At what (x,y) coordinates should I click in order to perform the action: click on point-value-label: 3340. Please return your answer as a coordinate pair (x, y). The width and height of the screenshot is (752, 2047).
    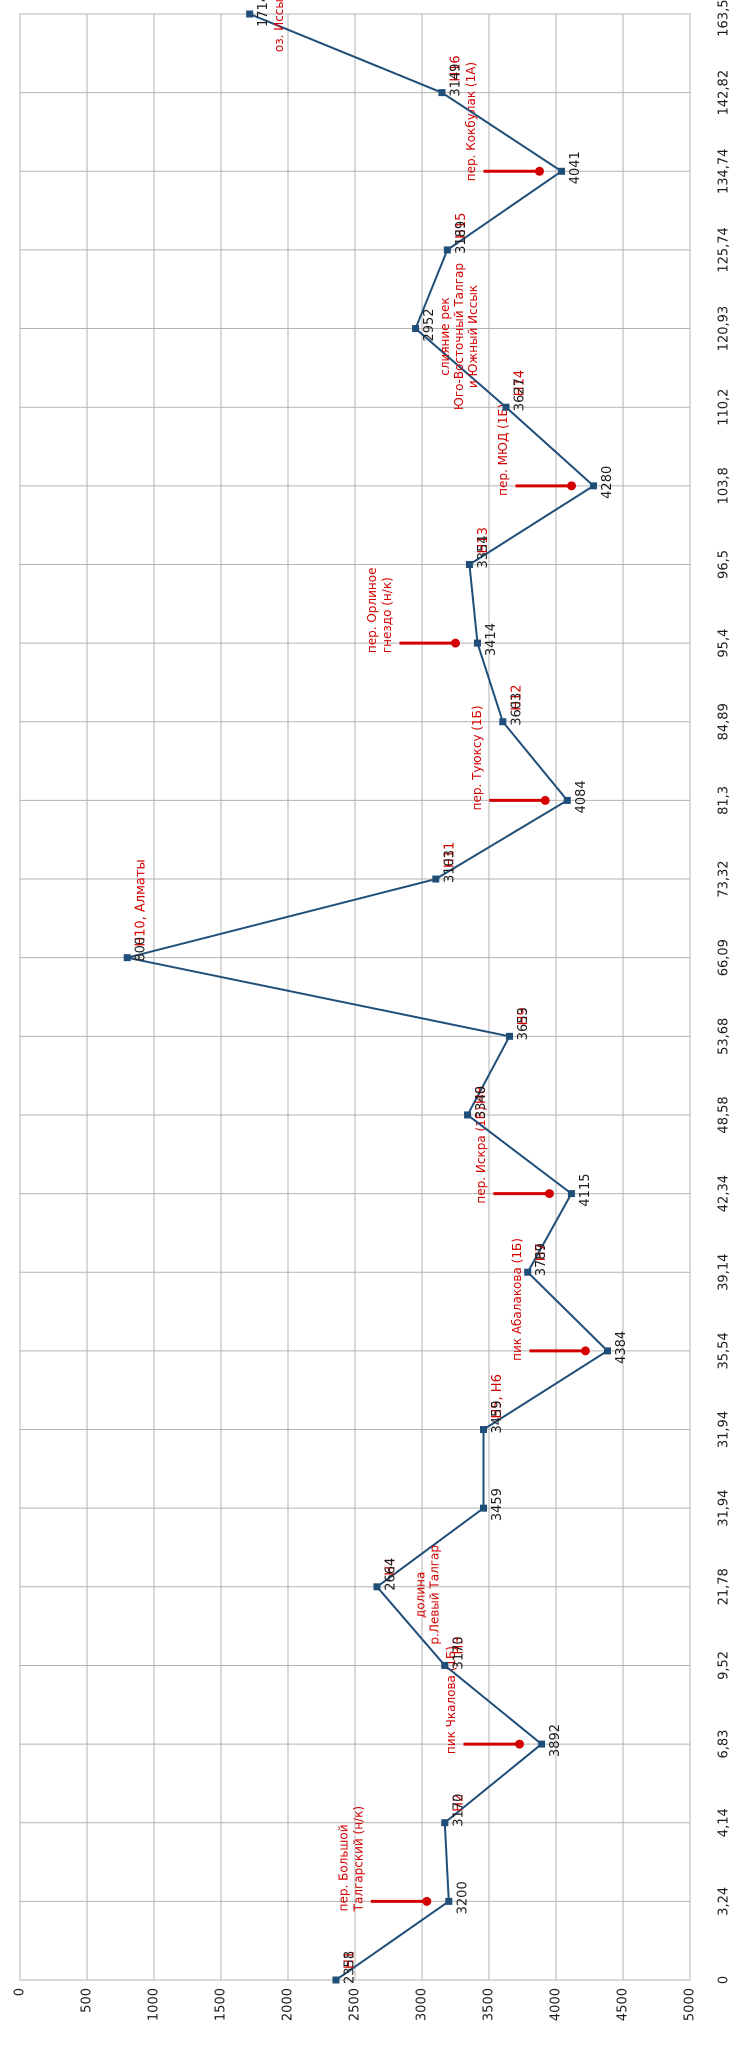
    Looking at the image, I should click on (481, 1102).